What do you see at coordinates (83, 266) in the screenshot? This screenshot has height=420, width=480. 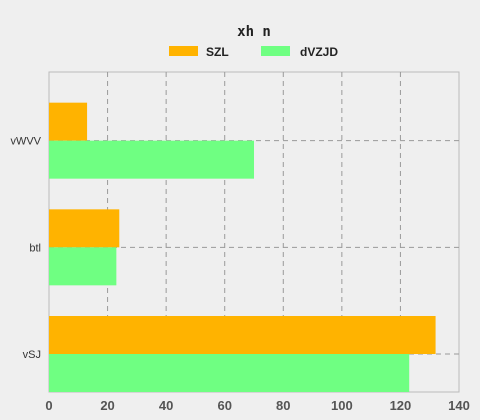 I see `bar-dVZJD-btl` at bounding box center [83, 266].